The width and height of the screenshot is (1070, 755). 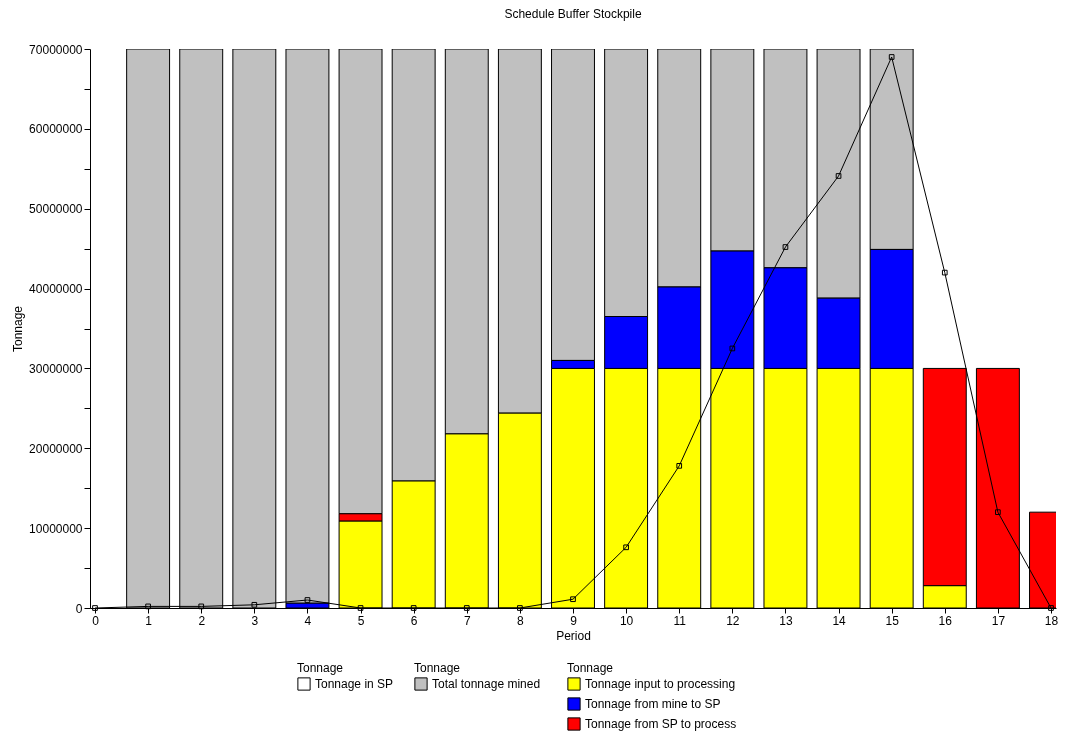 What do you see at coordinates (467, 620) in the screenshot?
I see `x-tick-label: 7` at bounding box center [467, 620].